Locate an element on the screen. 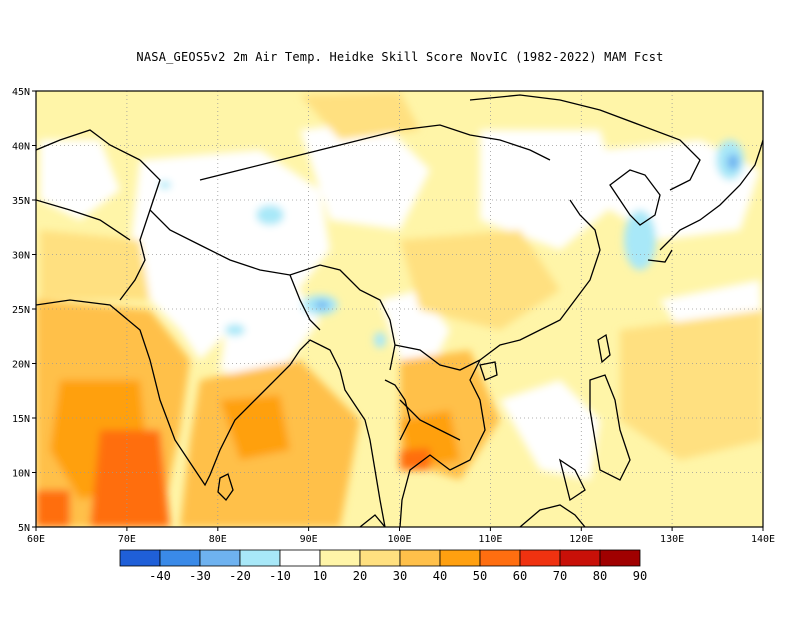 The image size is (800, 618). lat-tick-label: 30N is located at coordinates (21, 256).